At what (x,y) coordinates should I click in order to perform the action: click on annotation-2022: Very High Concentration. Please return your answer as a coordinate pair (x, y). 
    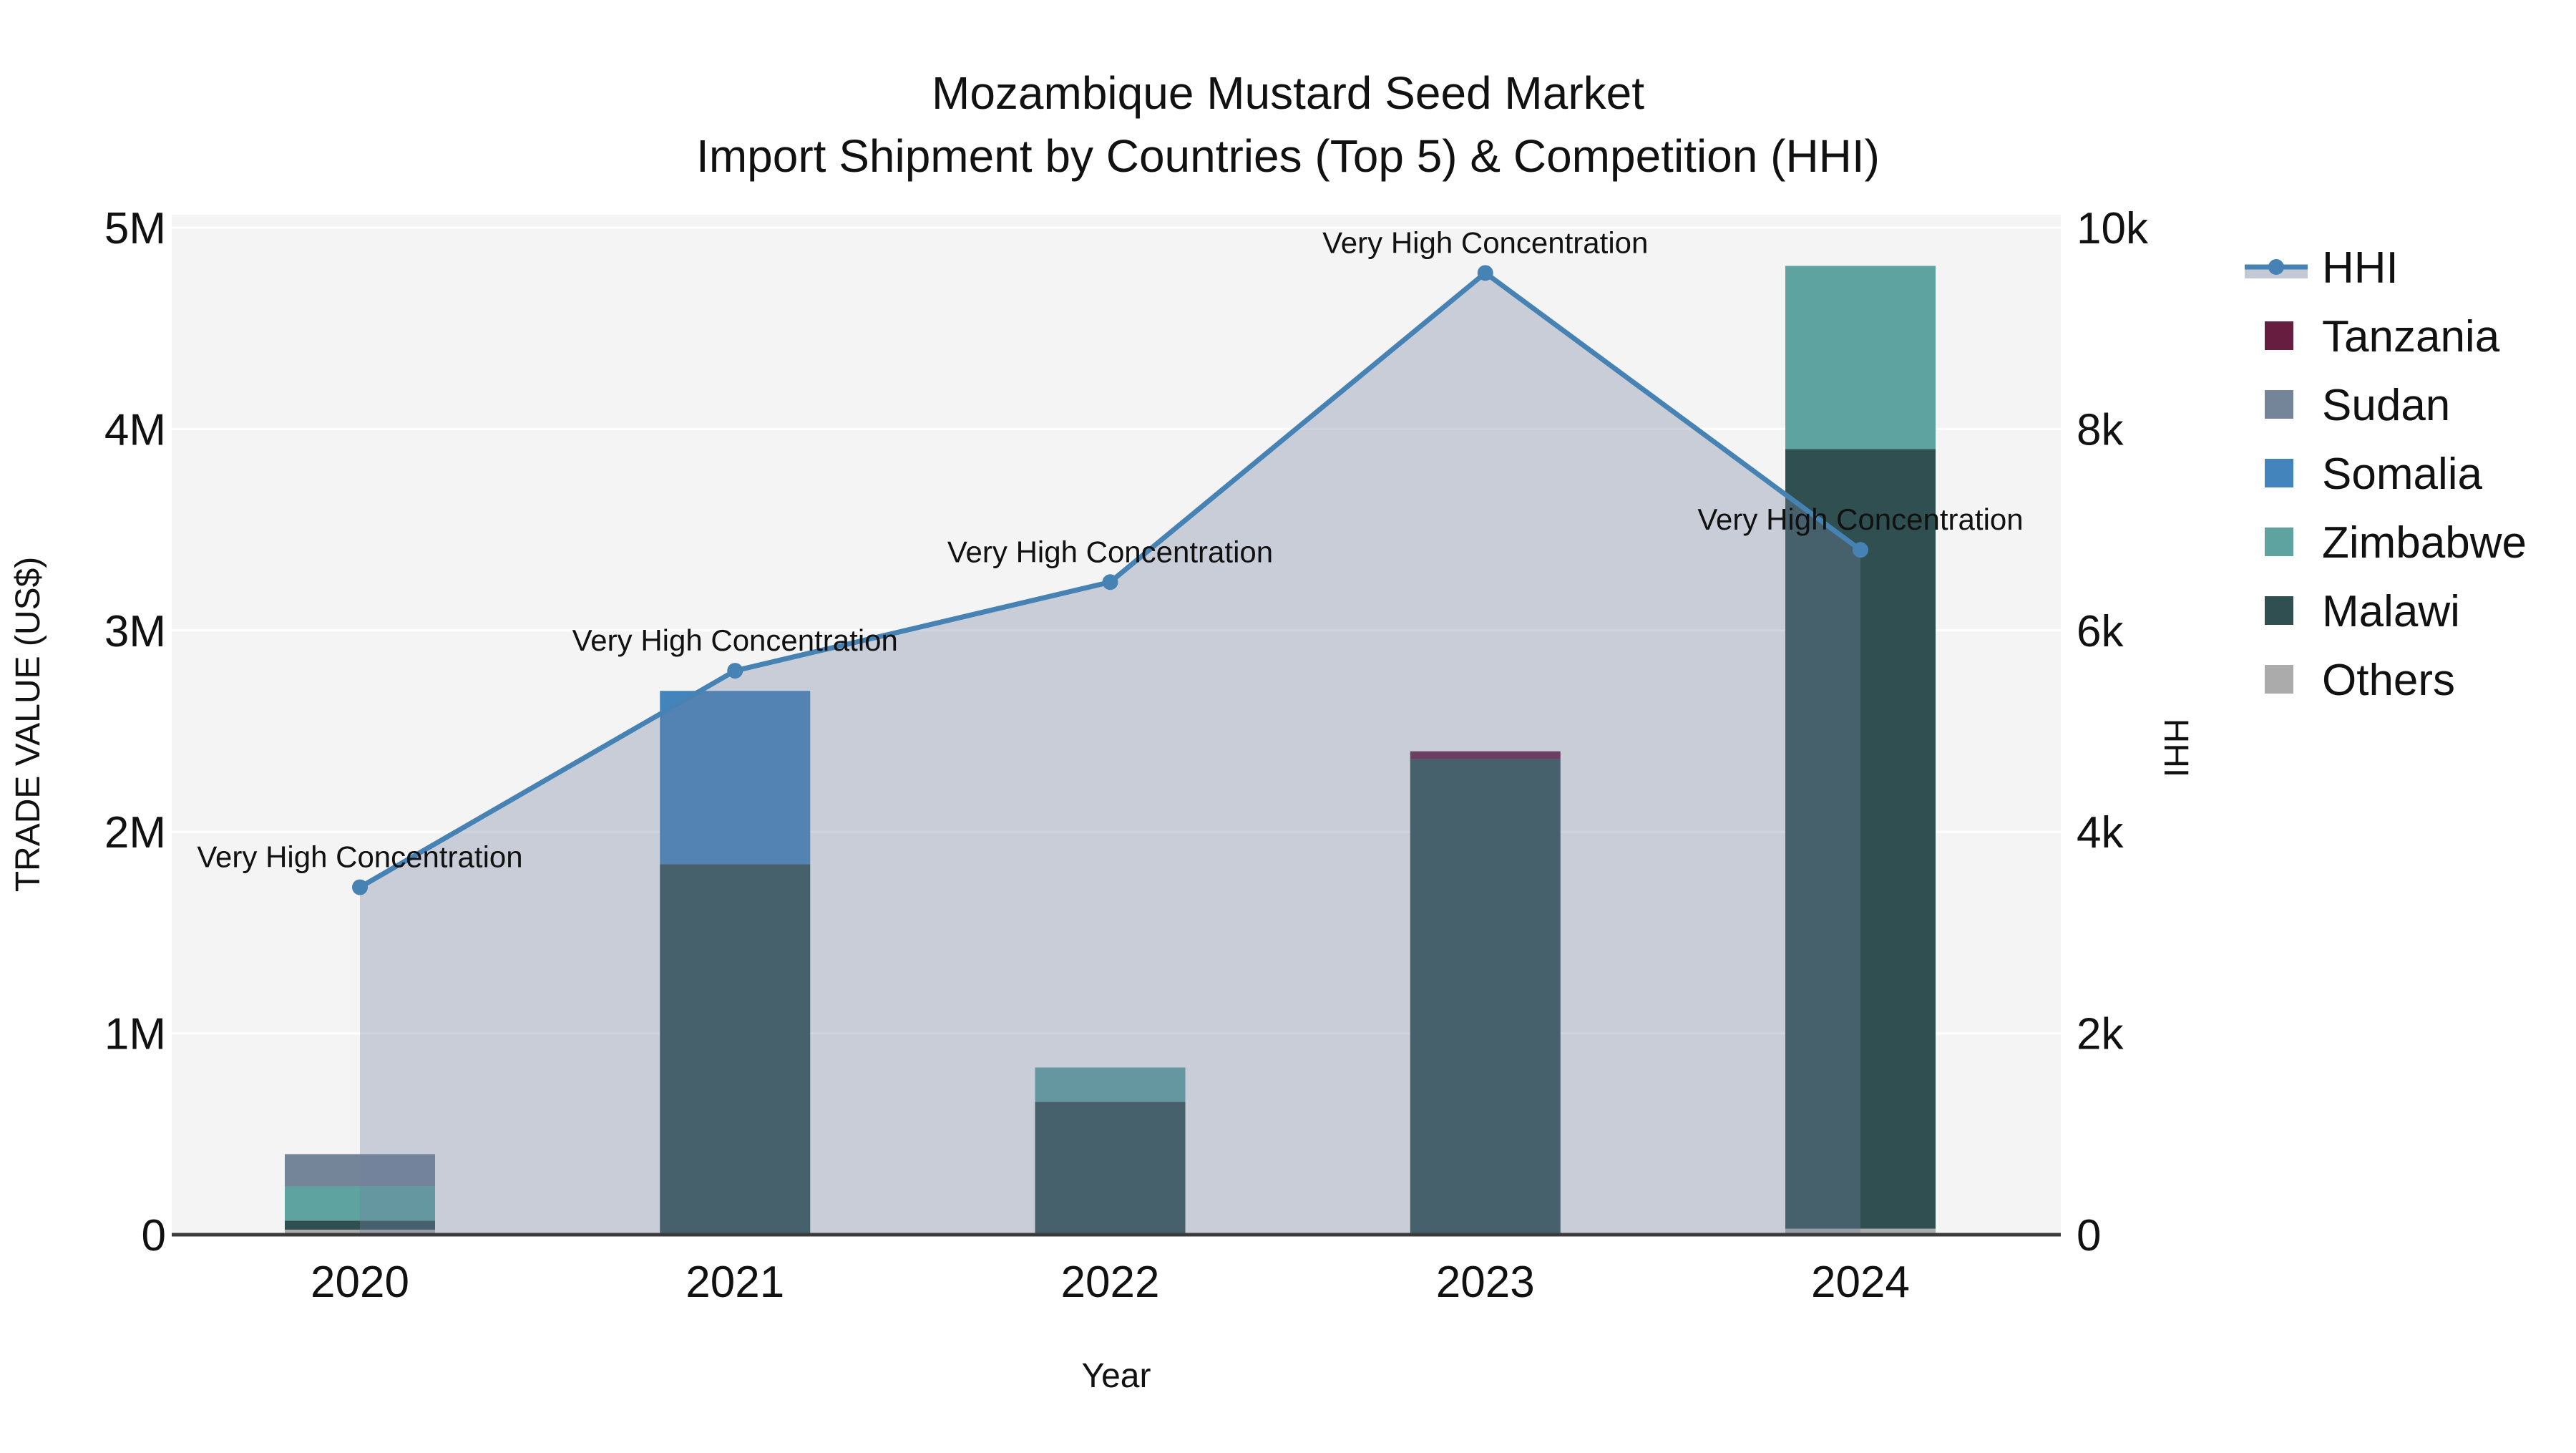
    Looking at the image, I should click on (1110, 551).